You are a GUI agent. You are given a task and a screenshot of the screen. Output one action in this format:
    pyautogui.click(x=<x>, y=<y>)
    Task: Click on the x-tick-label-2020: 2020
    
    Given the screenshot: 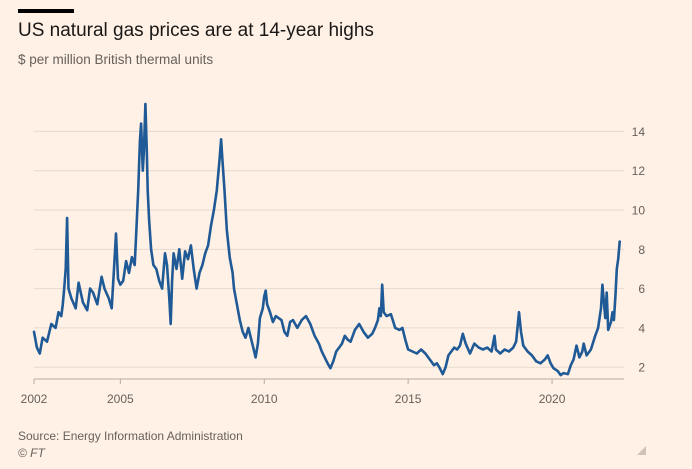 What is the action you would take?
    pyautogui.click(x=552, y=399)
    